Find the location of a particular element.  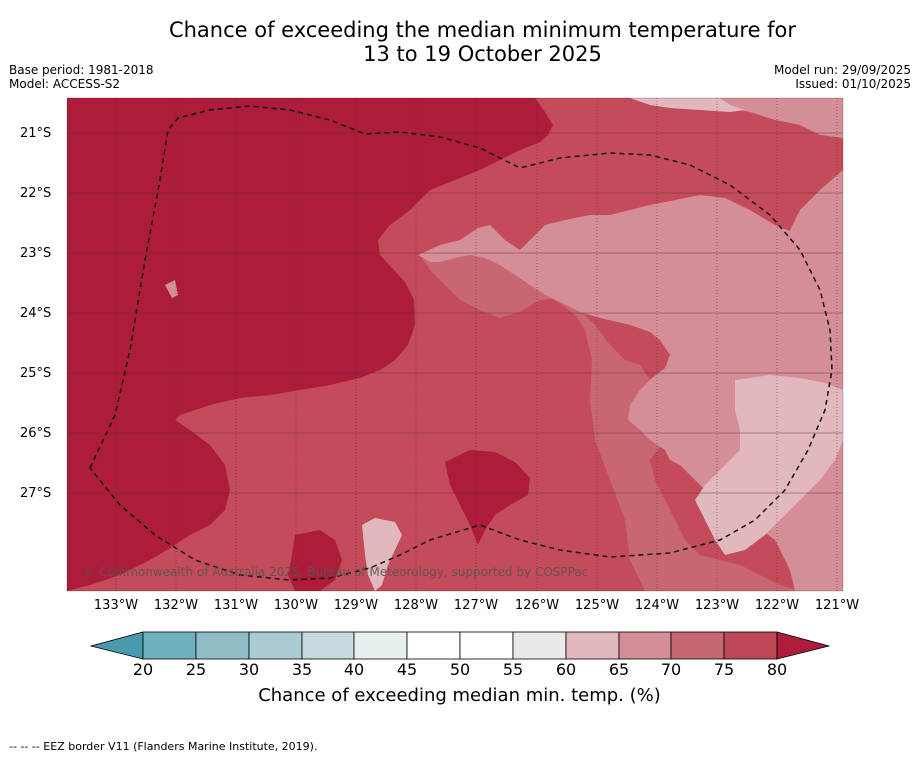

meta-right: Model run: 29/09/2025 Issued: 01/10/2025 is located at coordinates (842, 77).